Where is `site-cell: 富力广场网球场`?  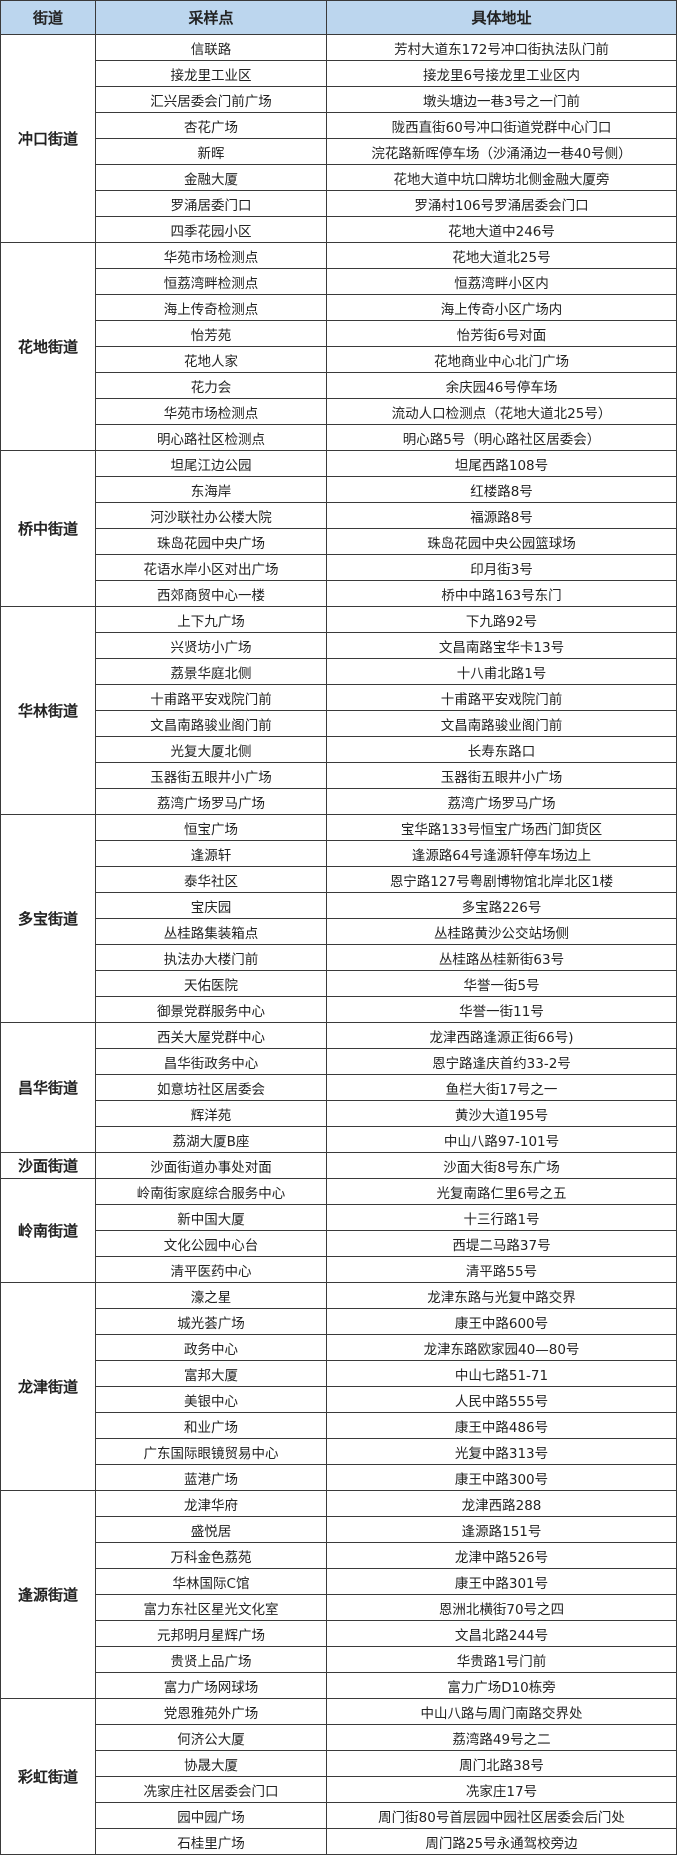
site-cell: 富力广场网球场 is located at coordinates (211, 1685).